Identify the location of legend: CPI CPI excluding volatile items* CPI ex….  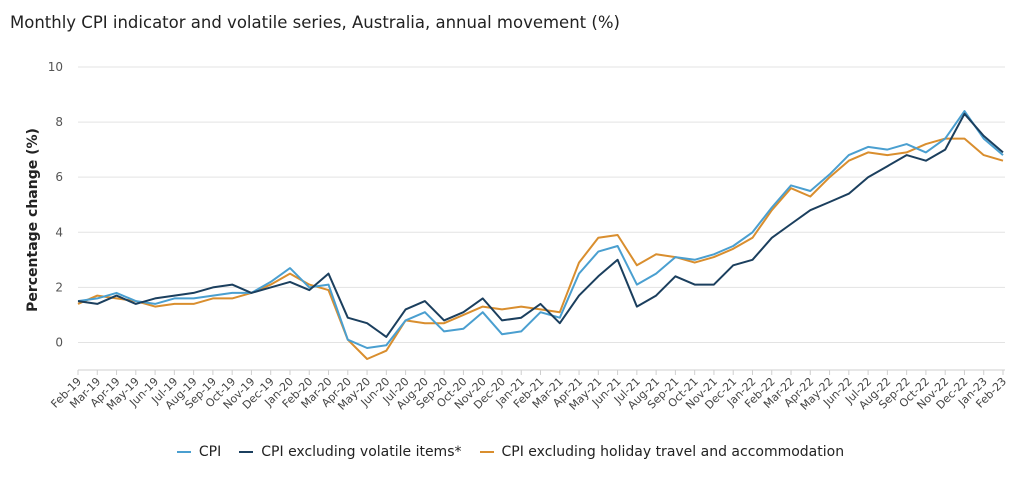
(510, 452).